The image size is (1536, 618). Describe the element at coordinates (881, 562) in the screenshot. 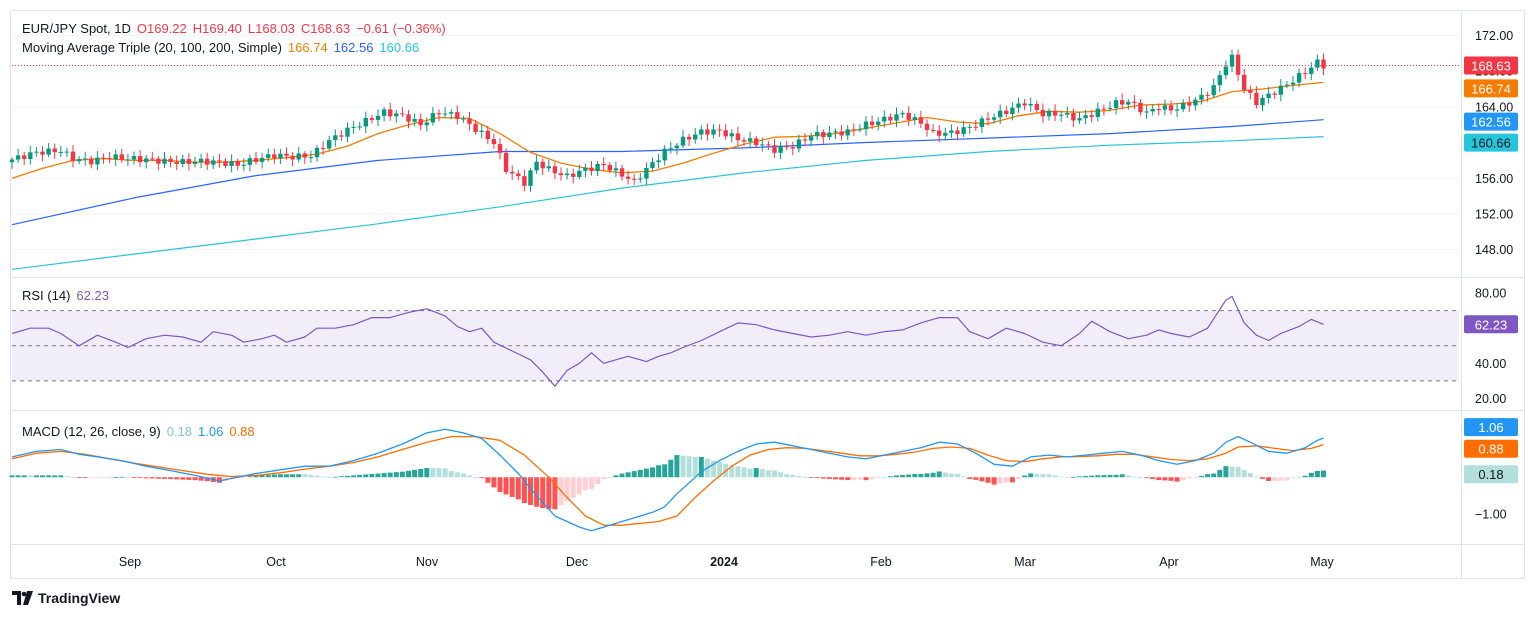

I see `time-axis-label: Feb` at that location.